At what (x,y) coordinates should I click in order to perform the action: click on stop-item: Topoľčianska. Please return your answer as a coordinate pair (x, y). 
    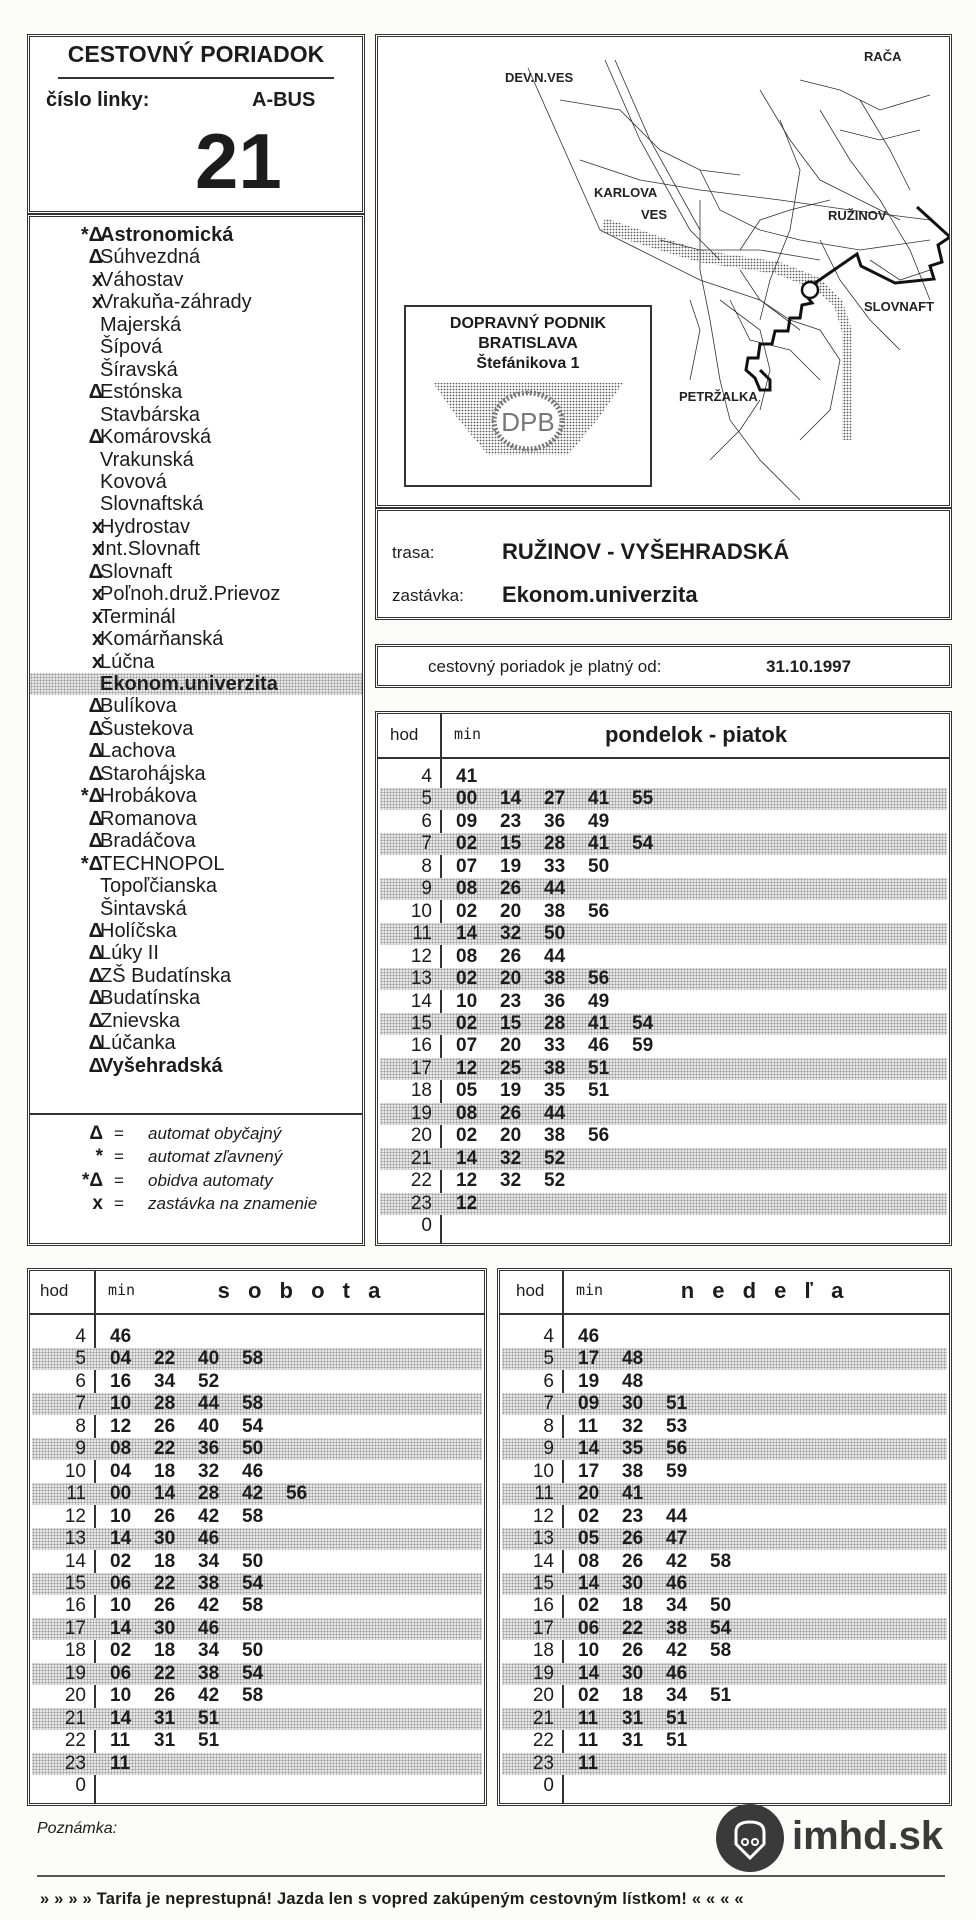
    Looking at the image, I should click on (196, 886).